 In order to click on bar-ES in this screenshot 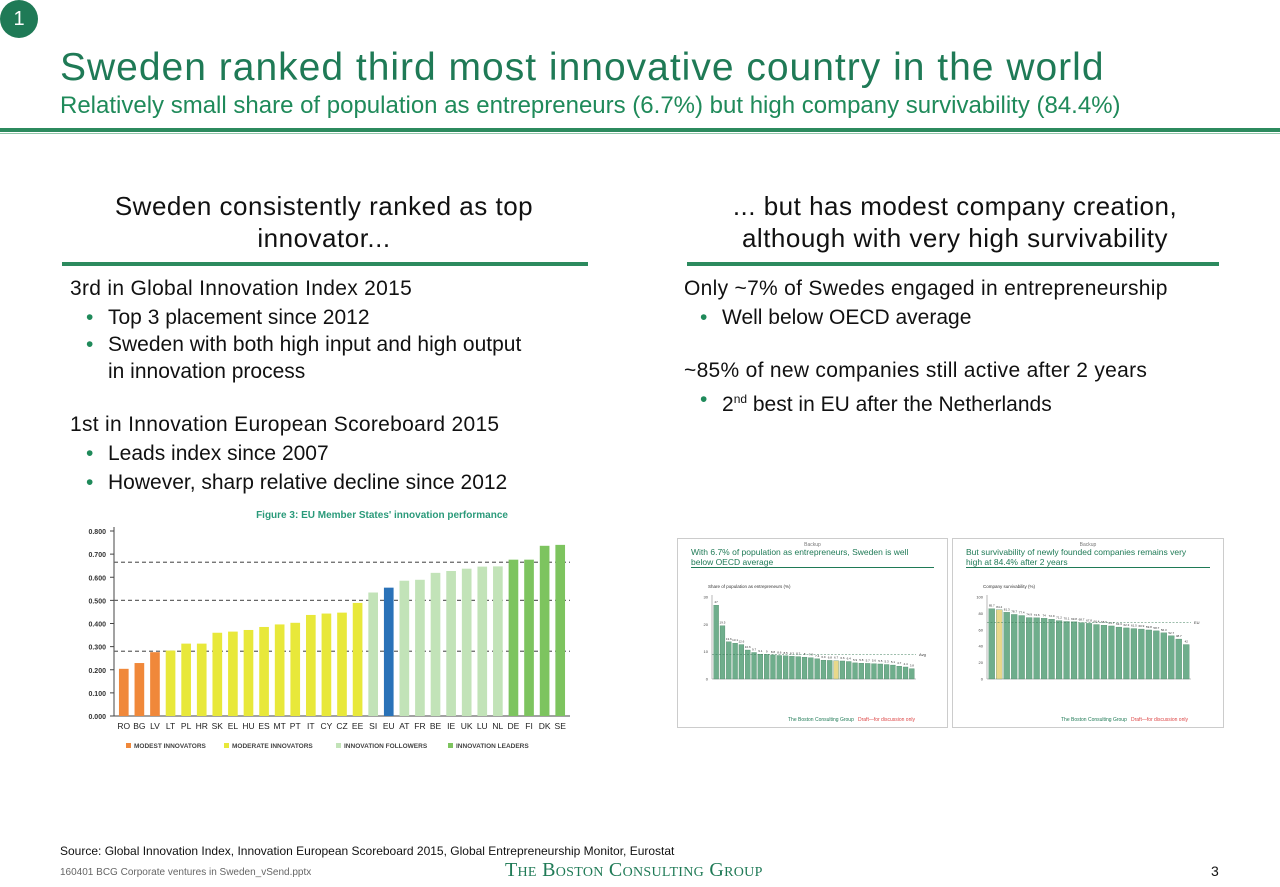, I will do `click(264, 671)`.